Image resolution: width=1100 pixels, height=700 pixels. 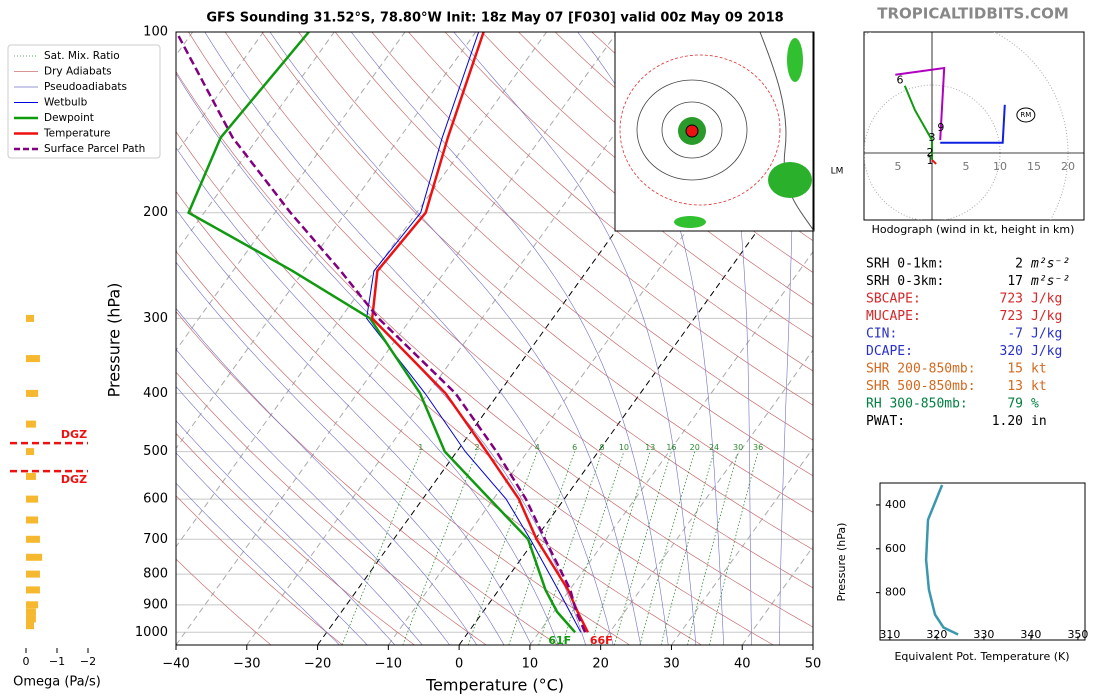 I want to click on index-value: 79, so click(x=1015, y=404).